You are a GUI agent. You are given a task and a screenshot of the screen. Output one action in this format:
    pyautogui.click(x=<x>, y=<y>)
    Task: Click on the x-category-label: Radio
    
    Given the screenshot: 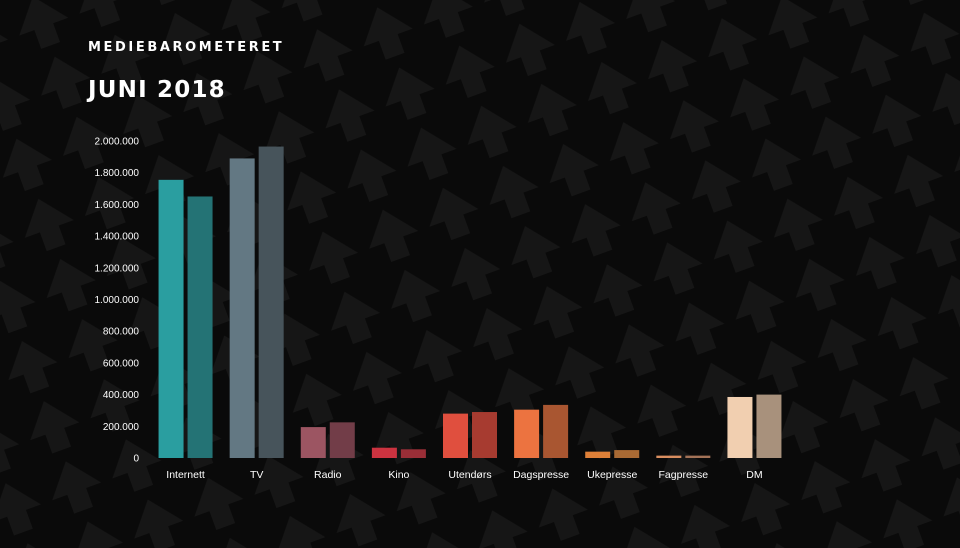 What is the action you would take?
    pyautogui.click(x=328, y=475)
    